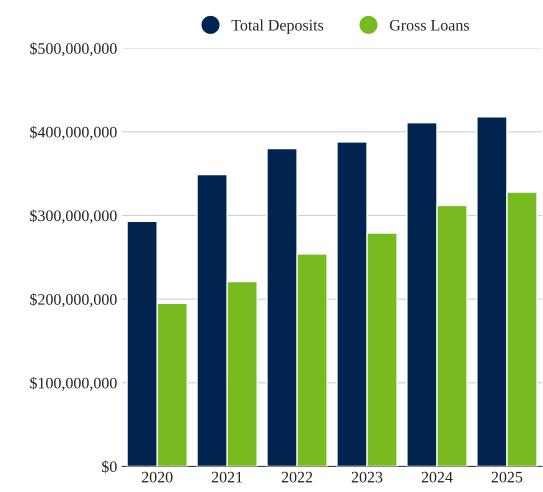 Image resolution: width=543 pixels, height=492 pixels. Describe the element at coordinates (297, 477) in the screenshot. I see `x-tick-label: 2022` at that location.